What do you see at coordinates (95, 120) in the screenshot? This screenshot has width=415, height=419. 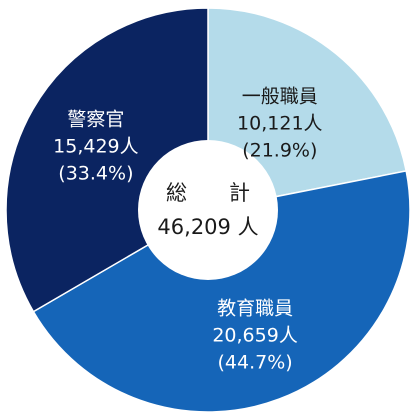 I see `slice-label-name: 警察官` at bounding box center [95, 120].